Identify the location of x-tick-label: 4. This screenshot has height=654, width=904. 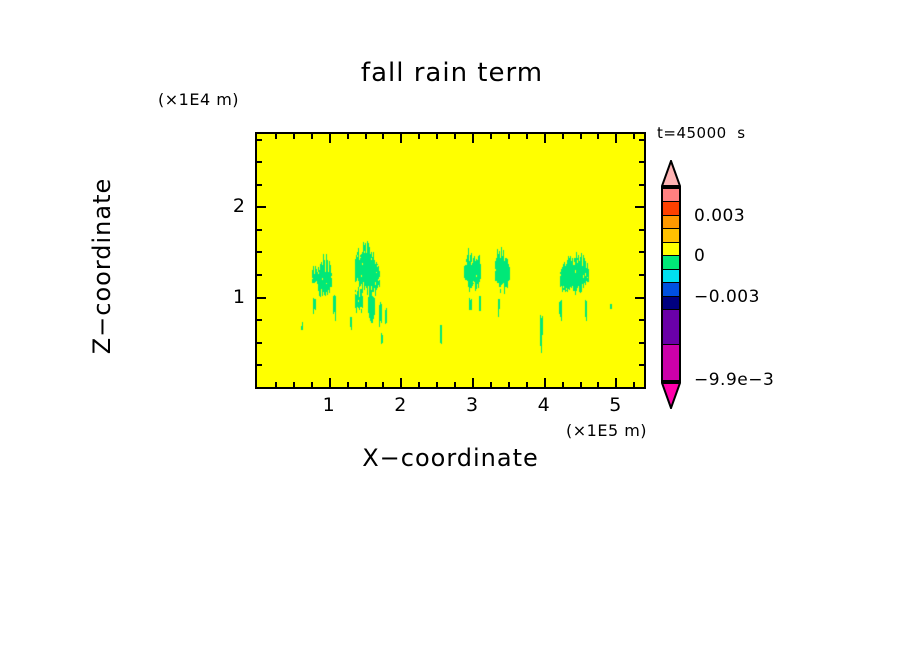
(543, 405).